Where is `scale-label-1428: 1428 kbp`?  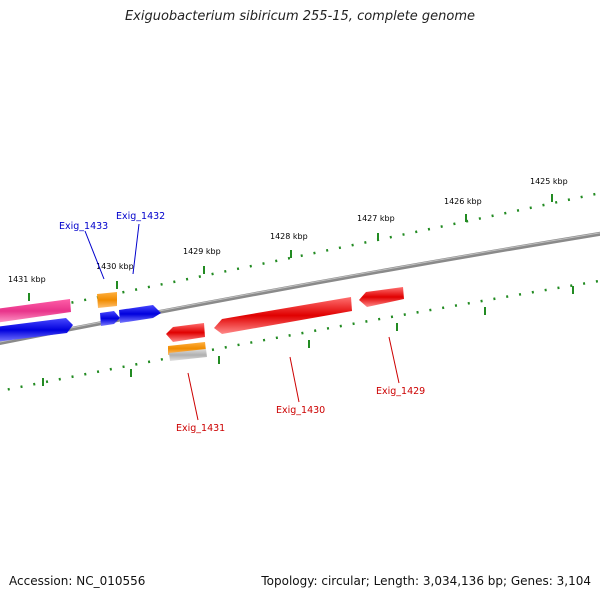 scale-label-1428: 1428 kbp is located at coordinates (289, 236).